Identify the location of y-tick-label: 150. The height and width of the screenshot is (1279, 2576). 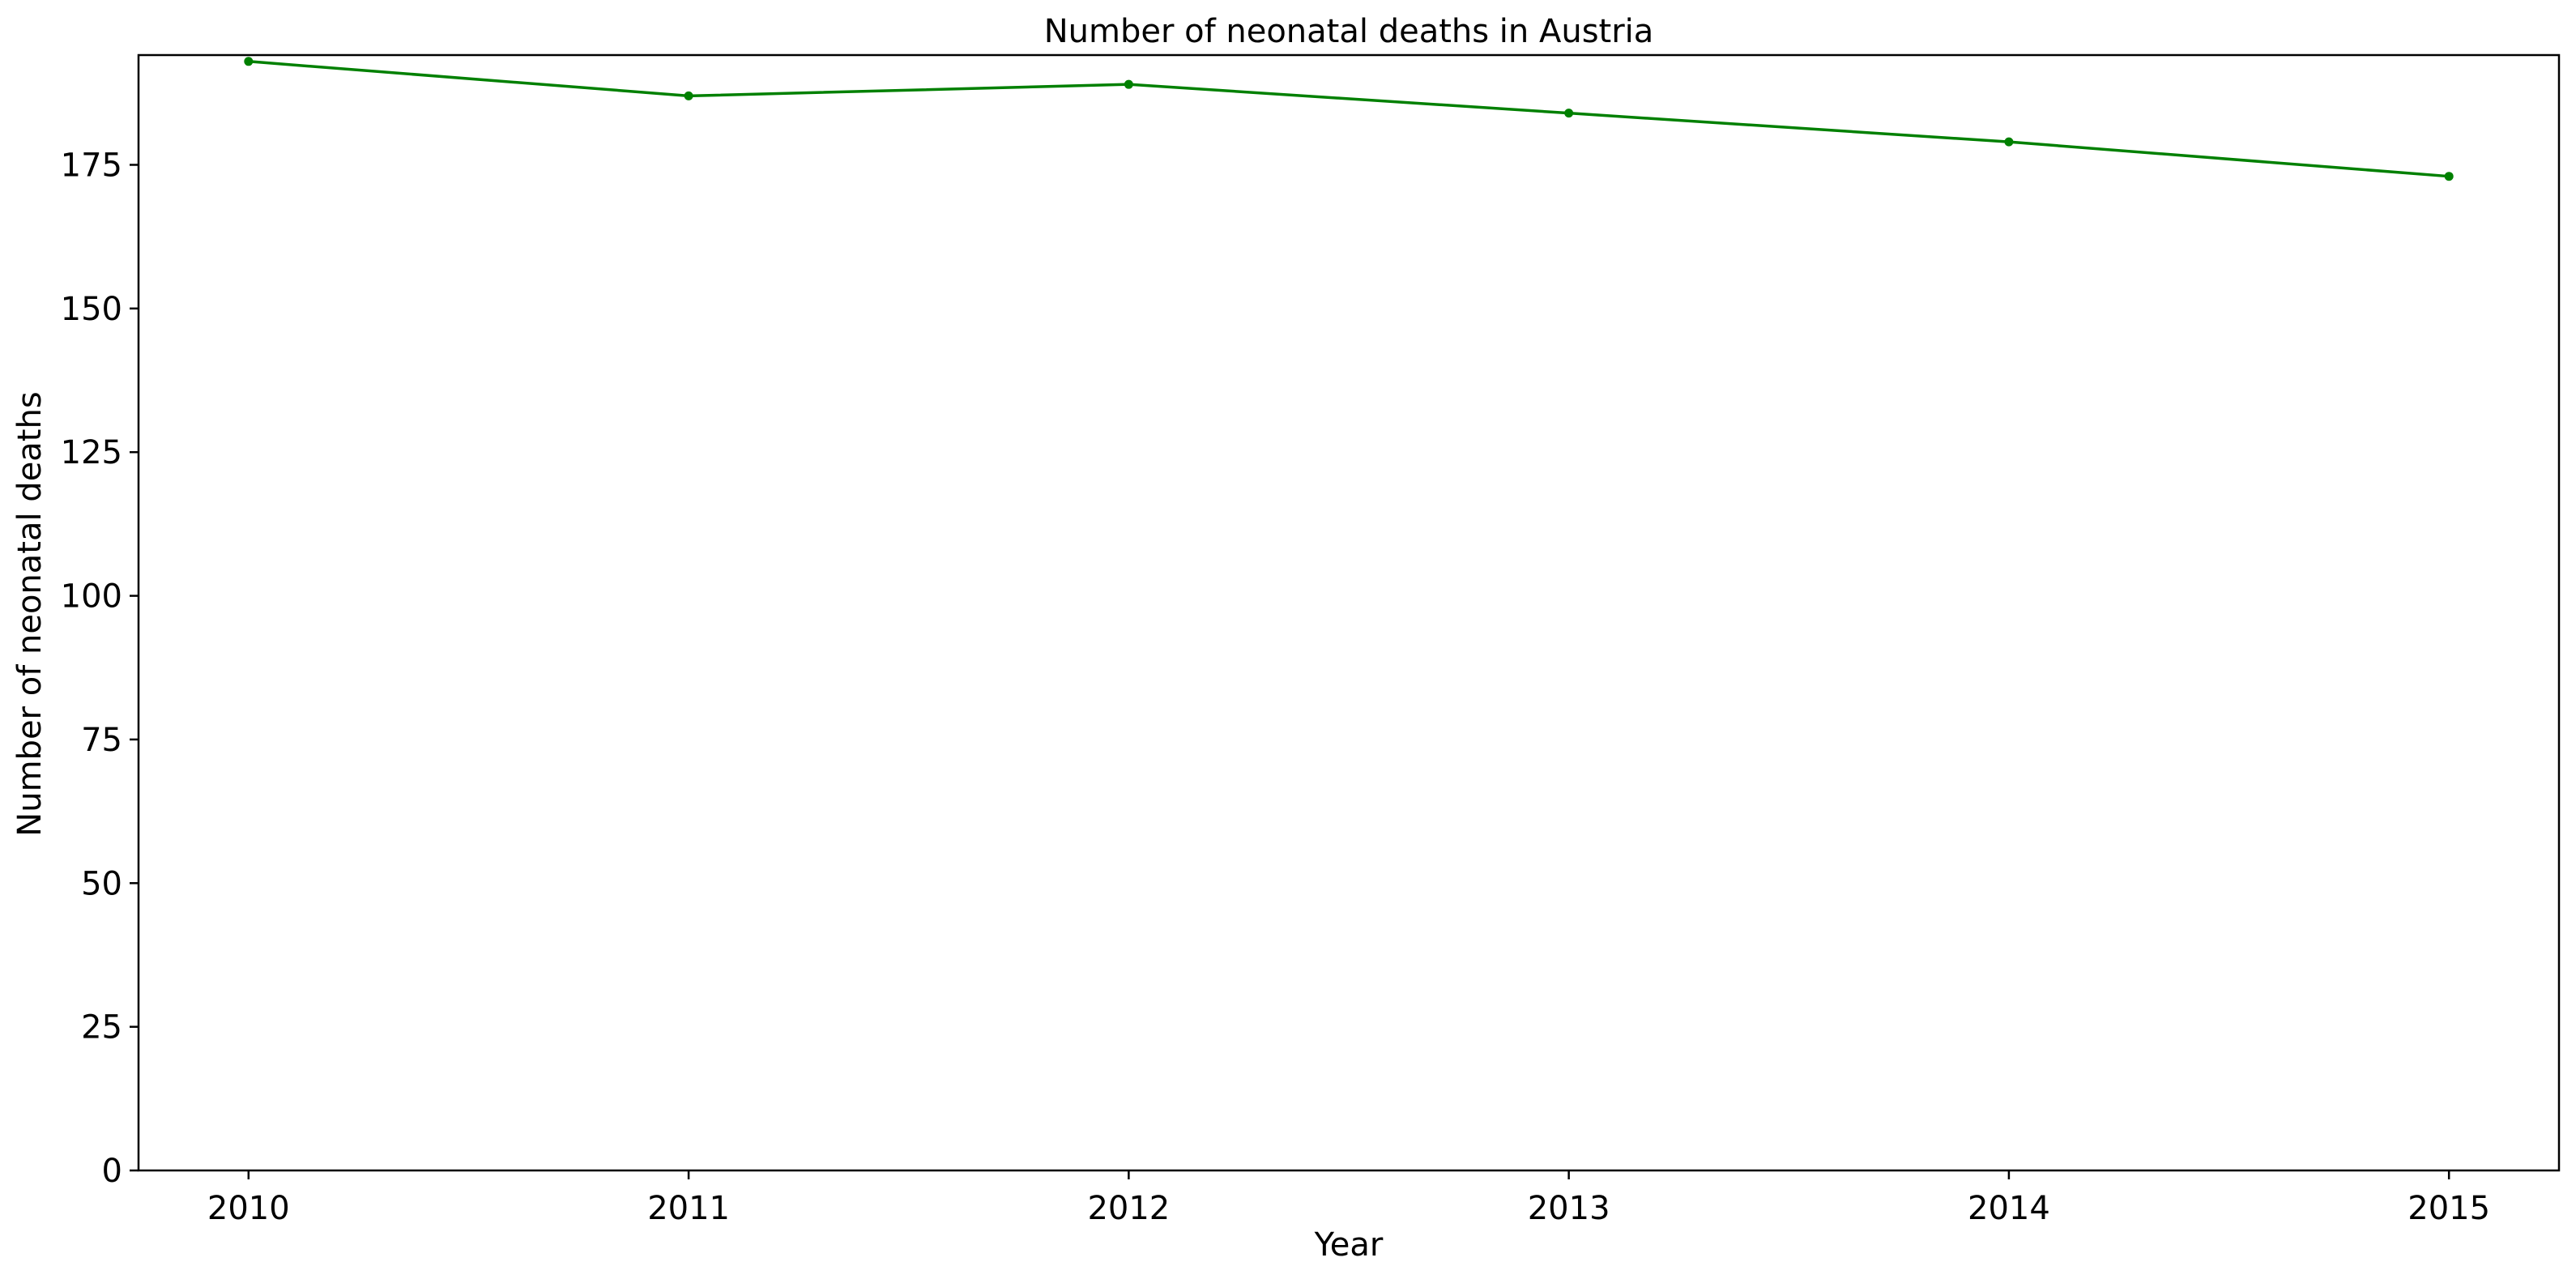
(92, 309).